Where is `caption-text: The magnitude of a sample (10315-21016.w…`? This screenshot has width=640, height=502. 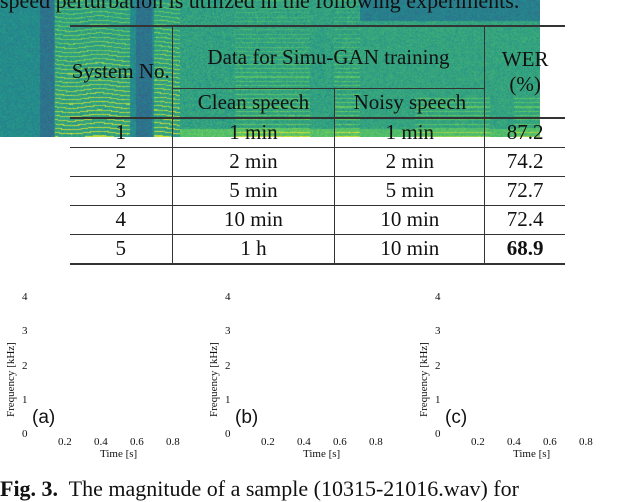
caption-text: The magnitude of a sample (10315-21016.w… is located at coordinates (294, 488).